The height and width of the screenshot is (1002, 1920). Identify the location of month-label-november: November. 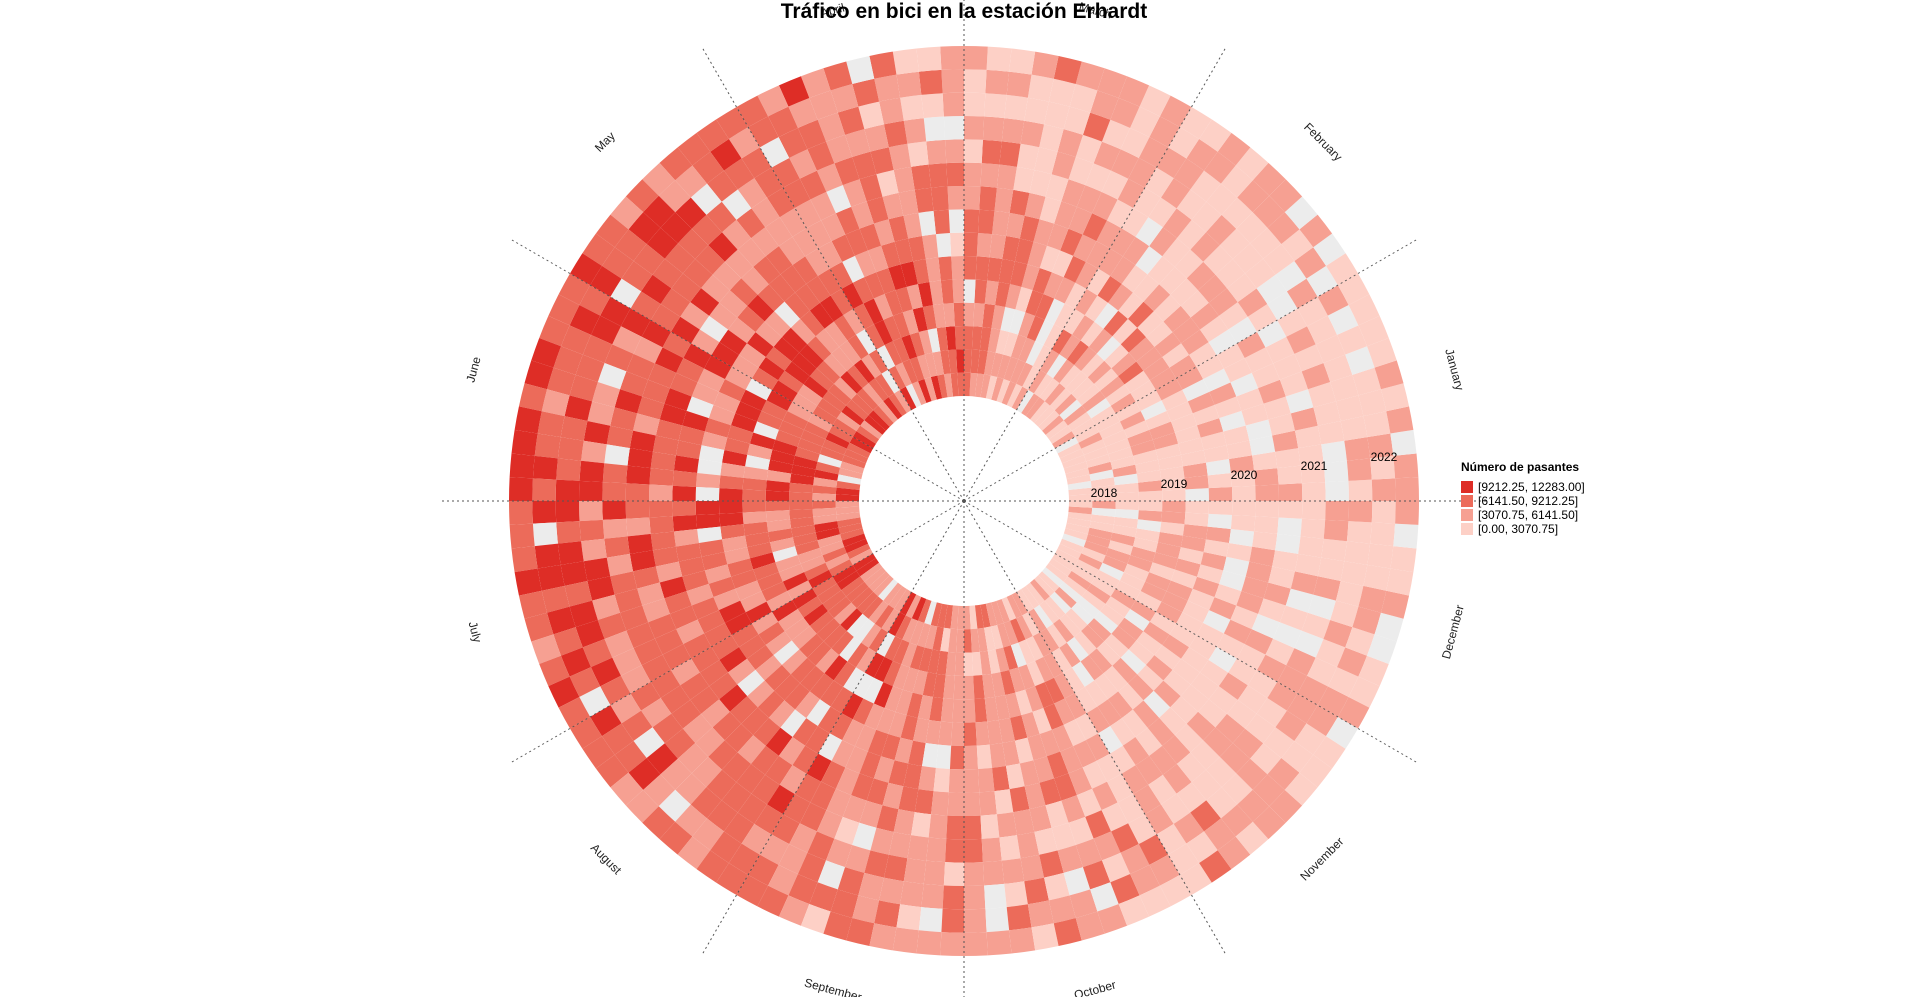
(1321, 858).